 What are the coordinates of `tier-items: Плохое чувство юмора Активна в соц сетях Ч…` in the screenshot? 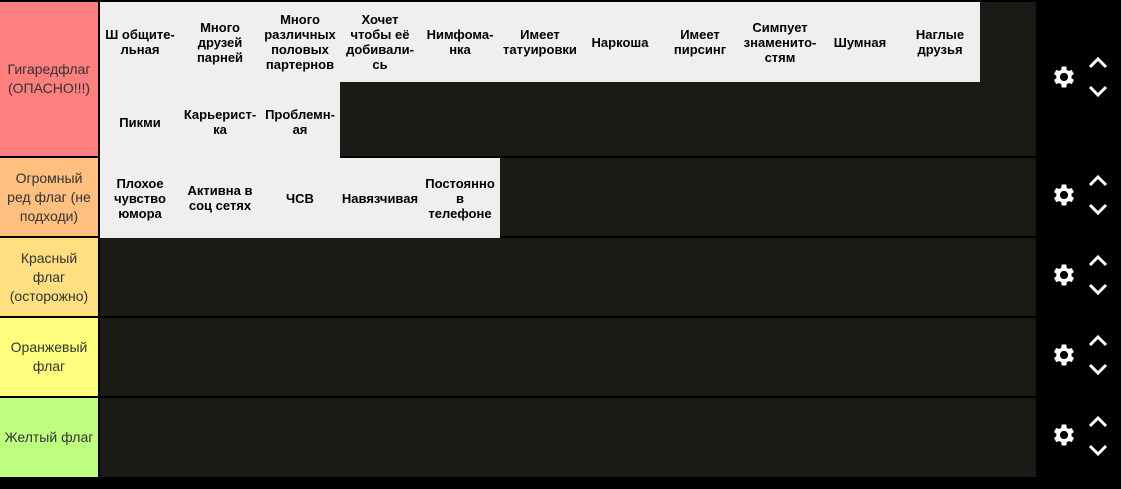 It's located at (568, 198).